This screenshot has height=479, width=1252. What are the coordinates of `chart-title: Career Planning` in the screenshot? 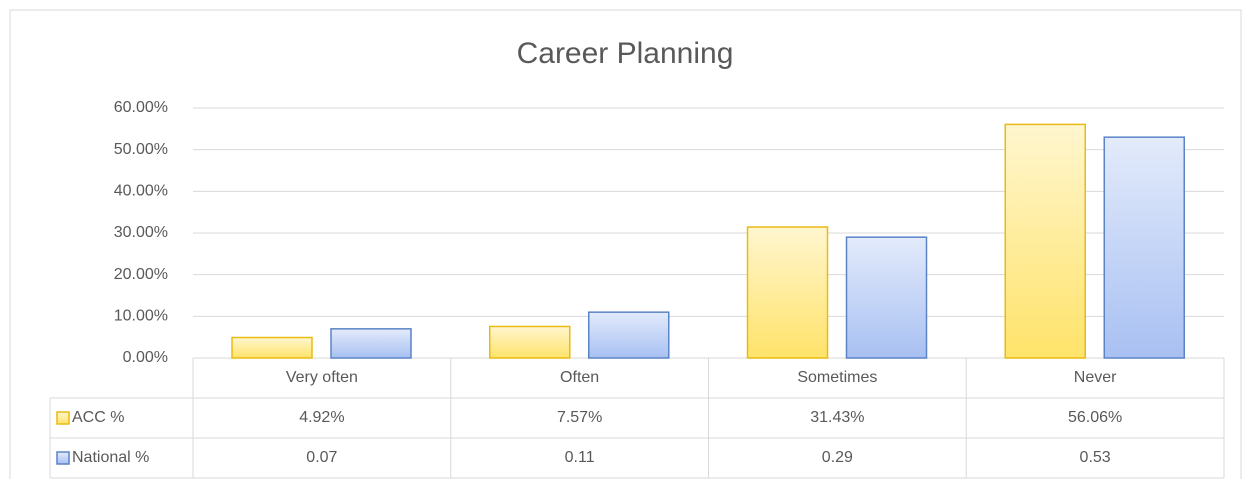 It's located at (625, 53).